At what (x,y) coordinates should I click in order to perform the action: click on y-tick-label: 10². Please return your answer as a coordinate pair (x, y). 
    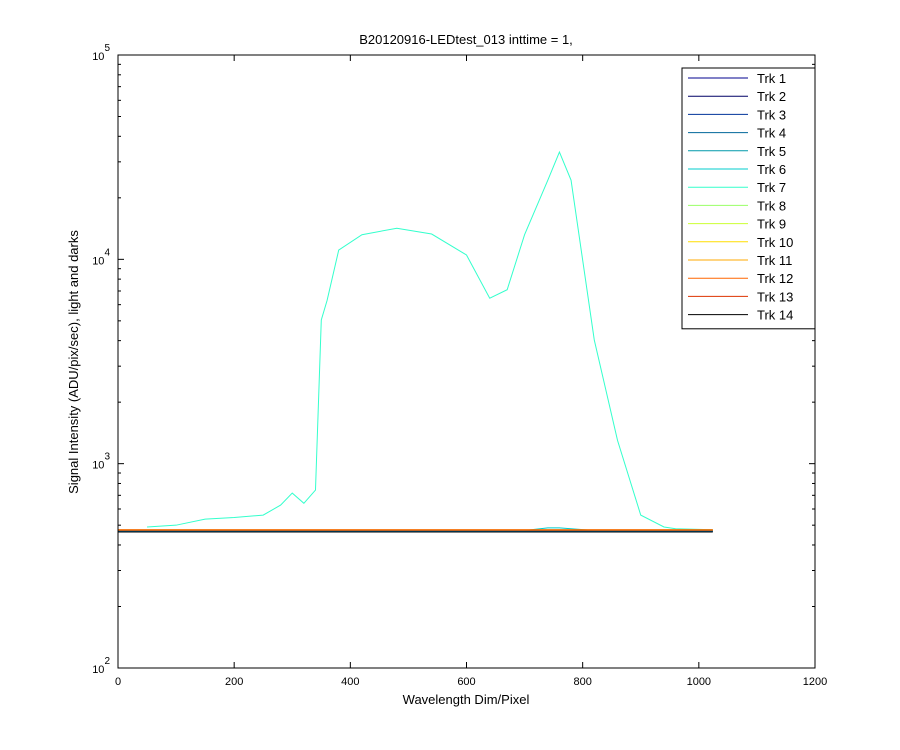
    Looking at the image, I should click on (101, 666).